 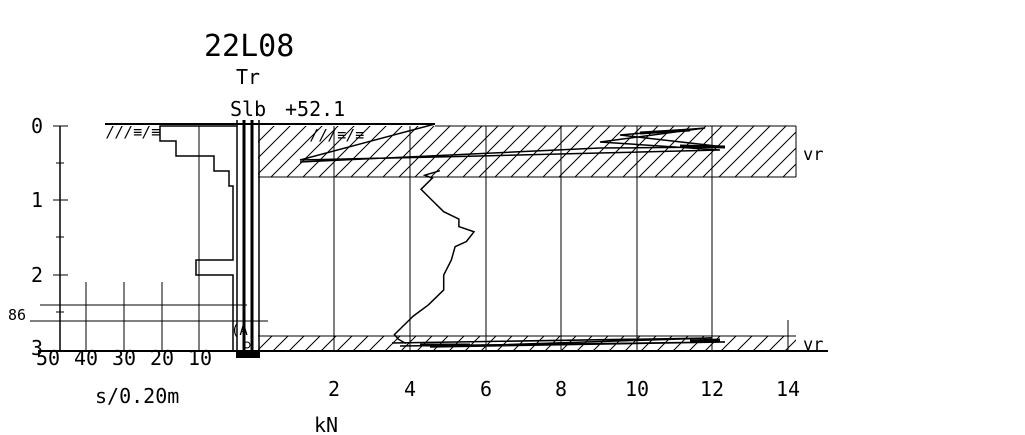 I want to click on elevation-label: +52.1, so click(x=315, y=109).